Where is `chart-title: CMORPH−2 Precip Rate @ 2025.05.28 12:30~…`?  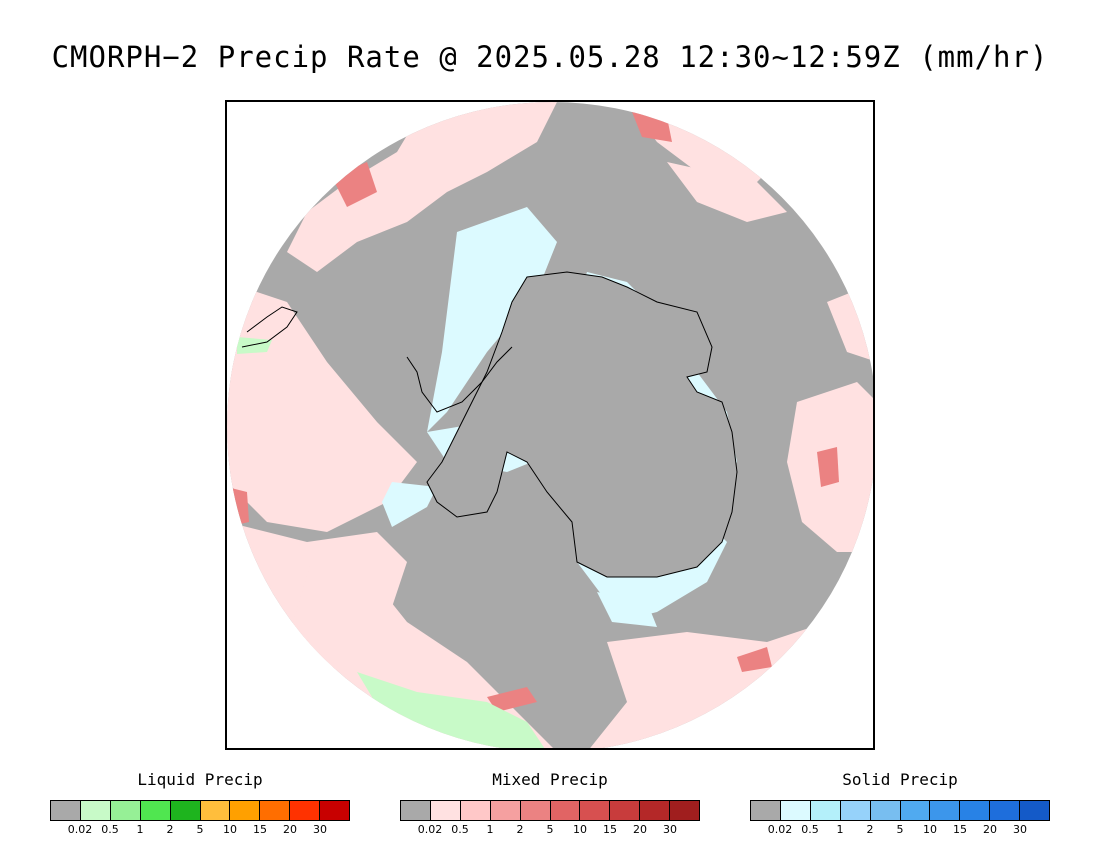 chart-title: CMORPH−2 Precip Rate @ 2025.05.28 12:30~… is located at coordinates (550, 57).